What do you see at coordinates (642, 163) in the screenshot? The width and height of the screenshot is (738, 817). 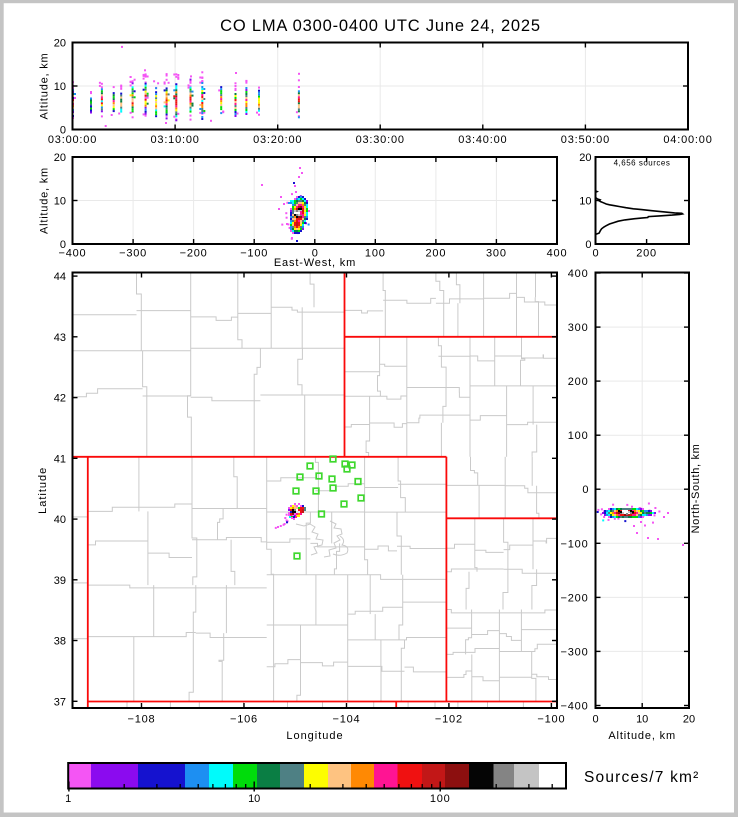 I see `svg-text: 4,656 sources` at bounding box center [642, 163].